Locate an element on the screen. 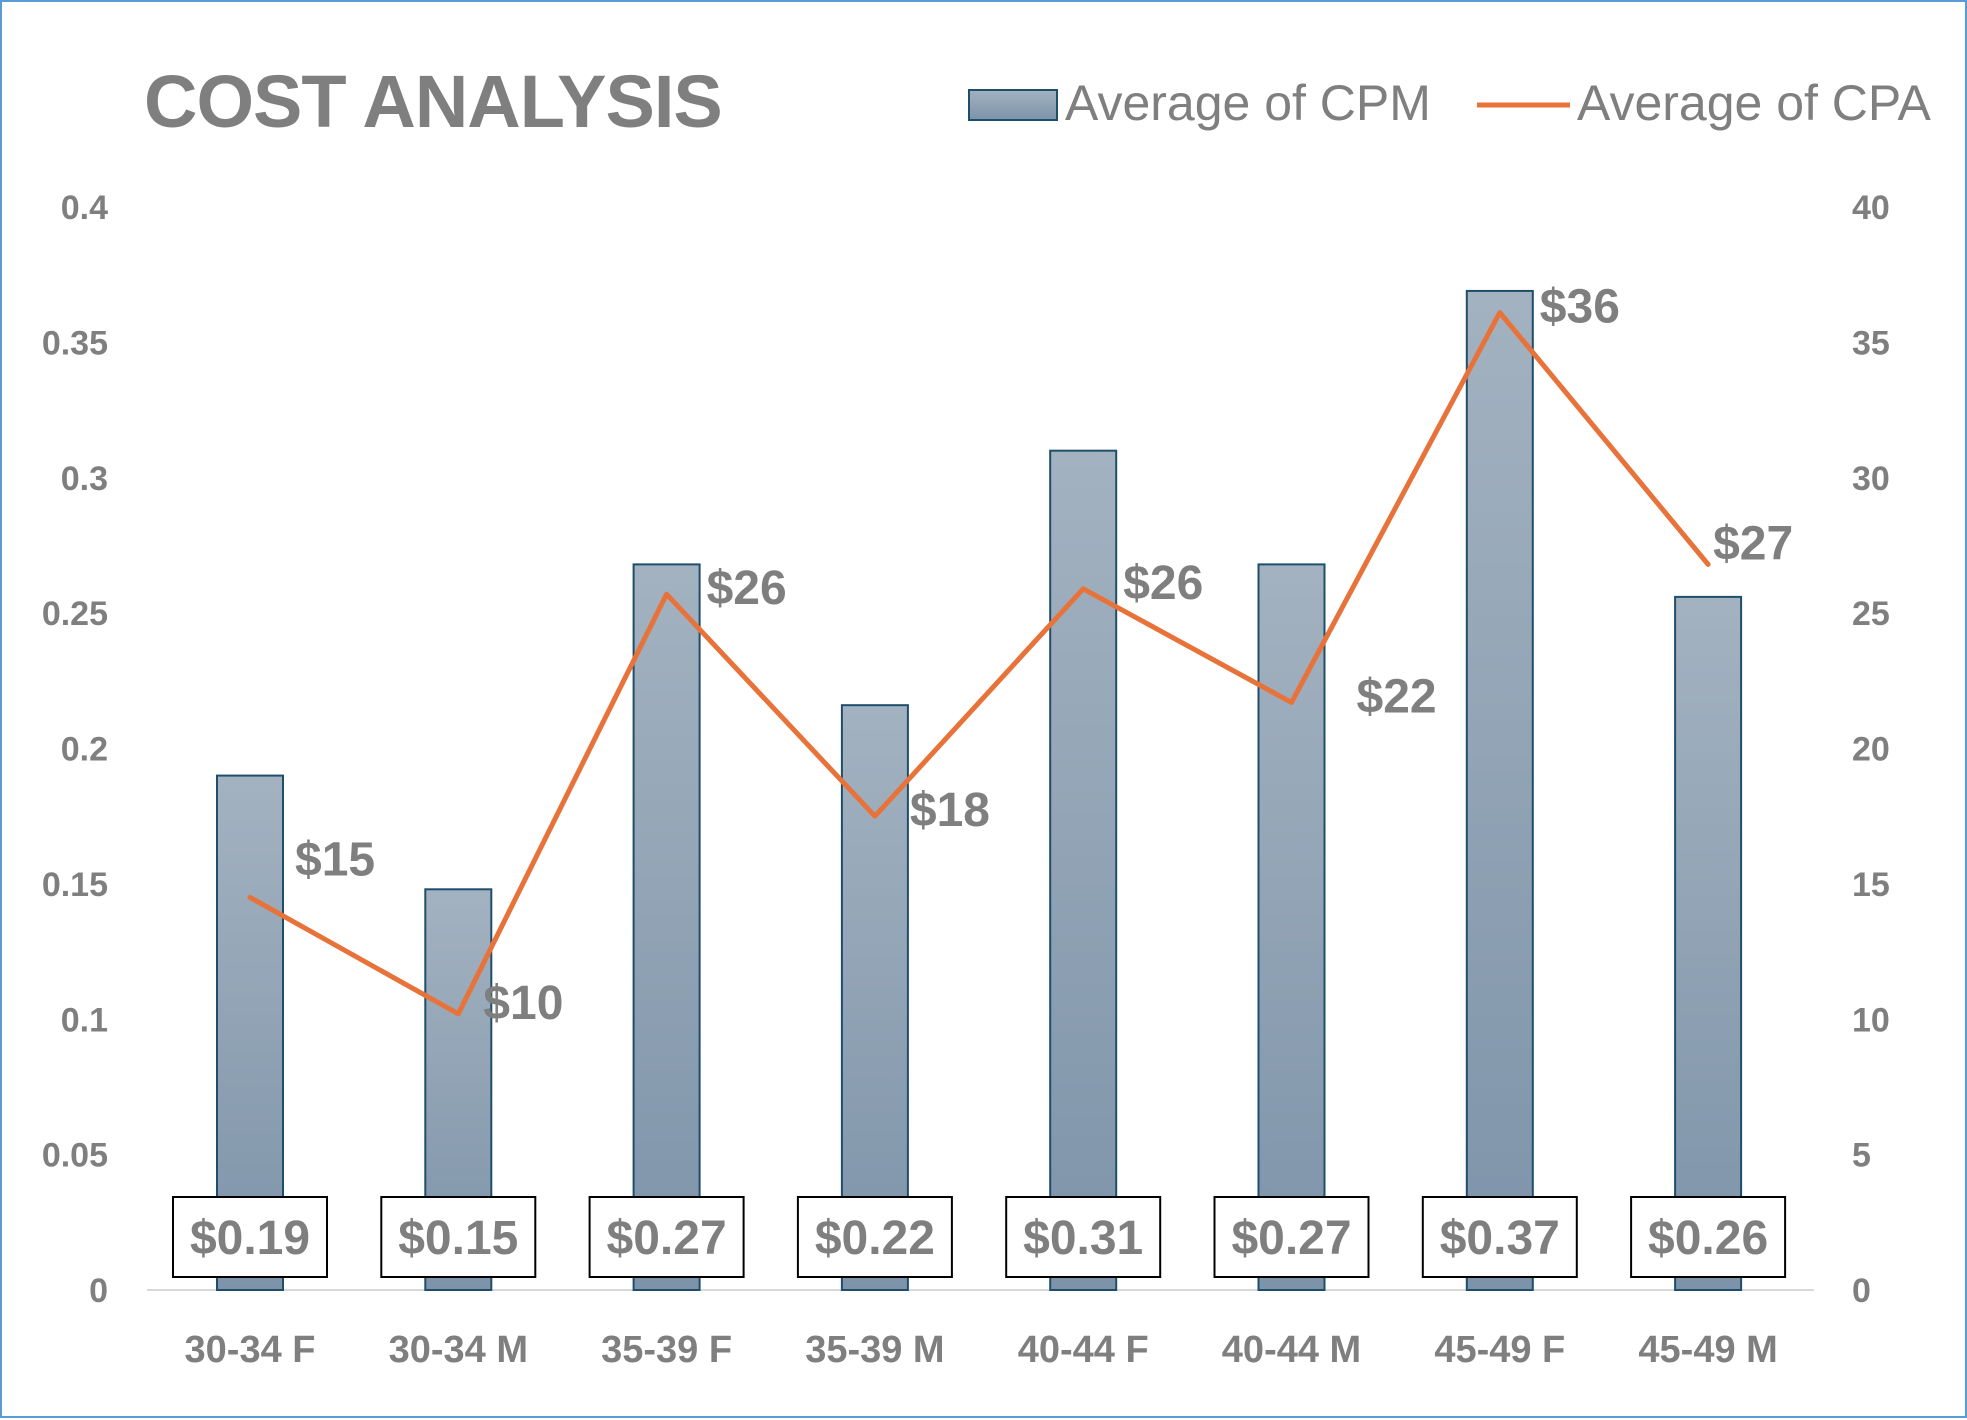  right-tick-label: 10 is located at coordinates (1871, 1020).